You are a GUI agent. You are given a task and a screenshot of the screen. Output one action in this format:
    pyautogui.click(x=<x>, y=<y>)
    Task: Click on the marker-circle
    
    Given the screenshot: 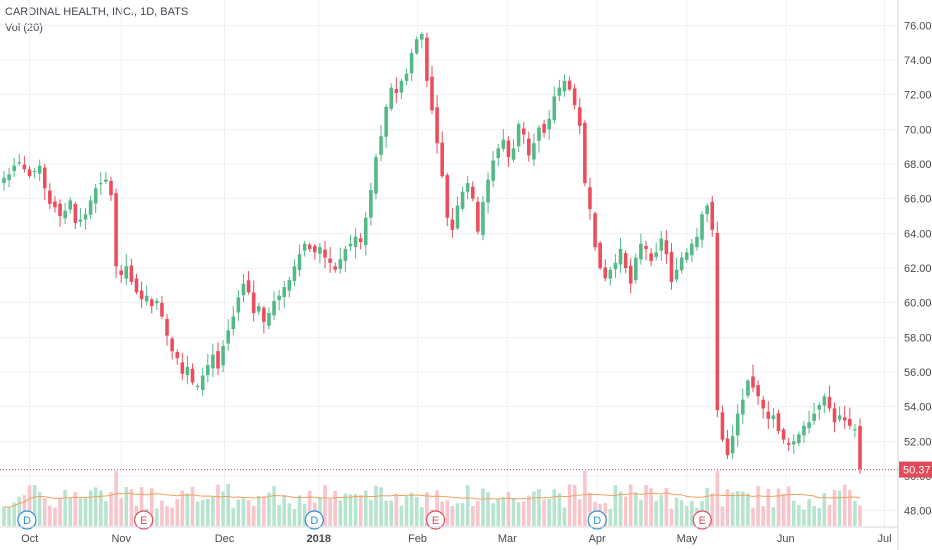 What is the action you would take?
    pyautogui.click(x=702, y=520)
    